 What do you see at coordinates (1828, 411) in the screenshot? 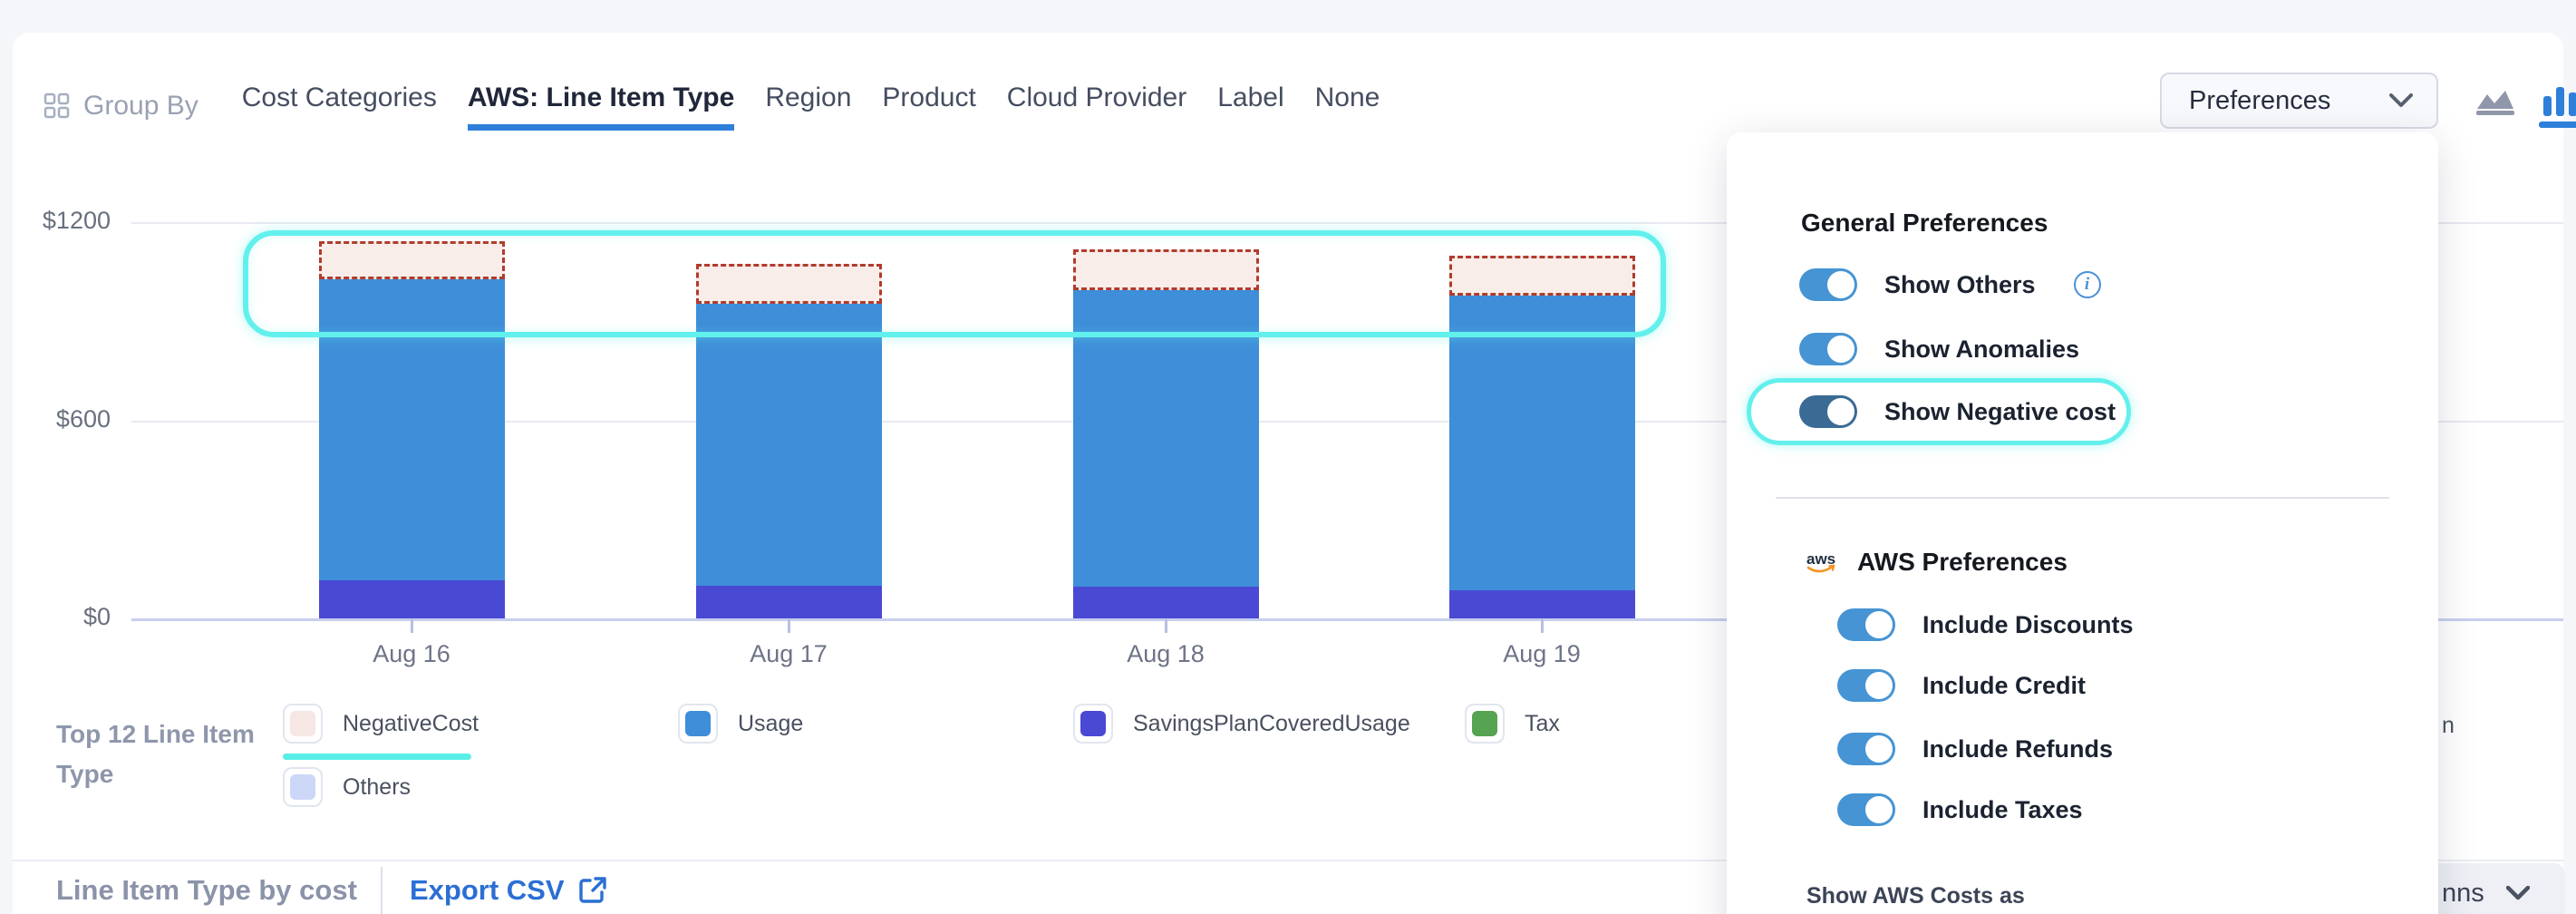
I see `toggle-show-negative-cost` at bounding box center [1828, 411].